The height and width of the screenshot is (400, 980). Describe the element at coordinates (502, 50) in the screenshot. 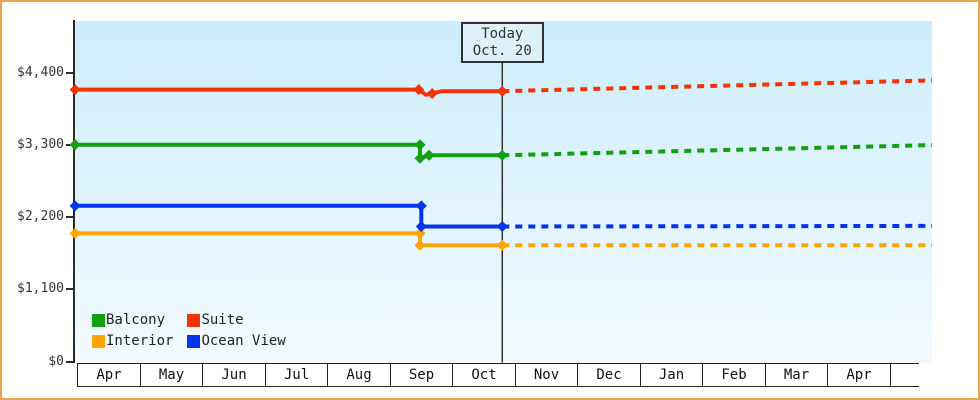

I see `today-date: Oct. 20` at that location.